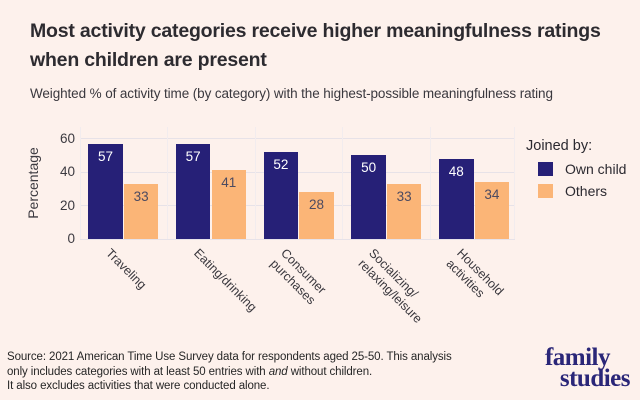 The width and height of the screenshot is (640, 400). I want to click on bar-others-3: 33, so click(404, 211).